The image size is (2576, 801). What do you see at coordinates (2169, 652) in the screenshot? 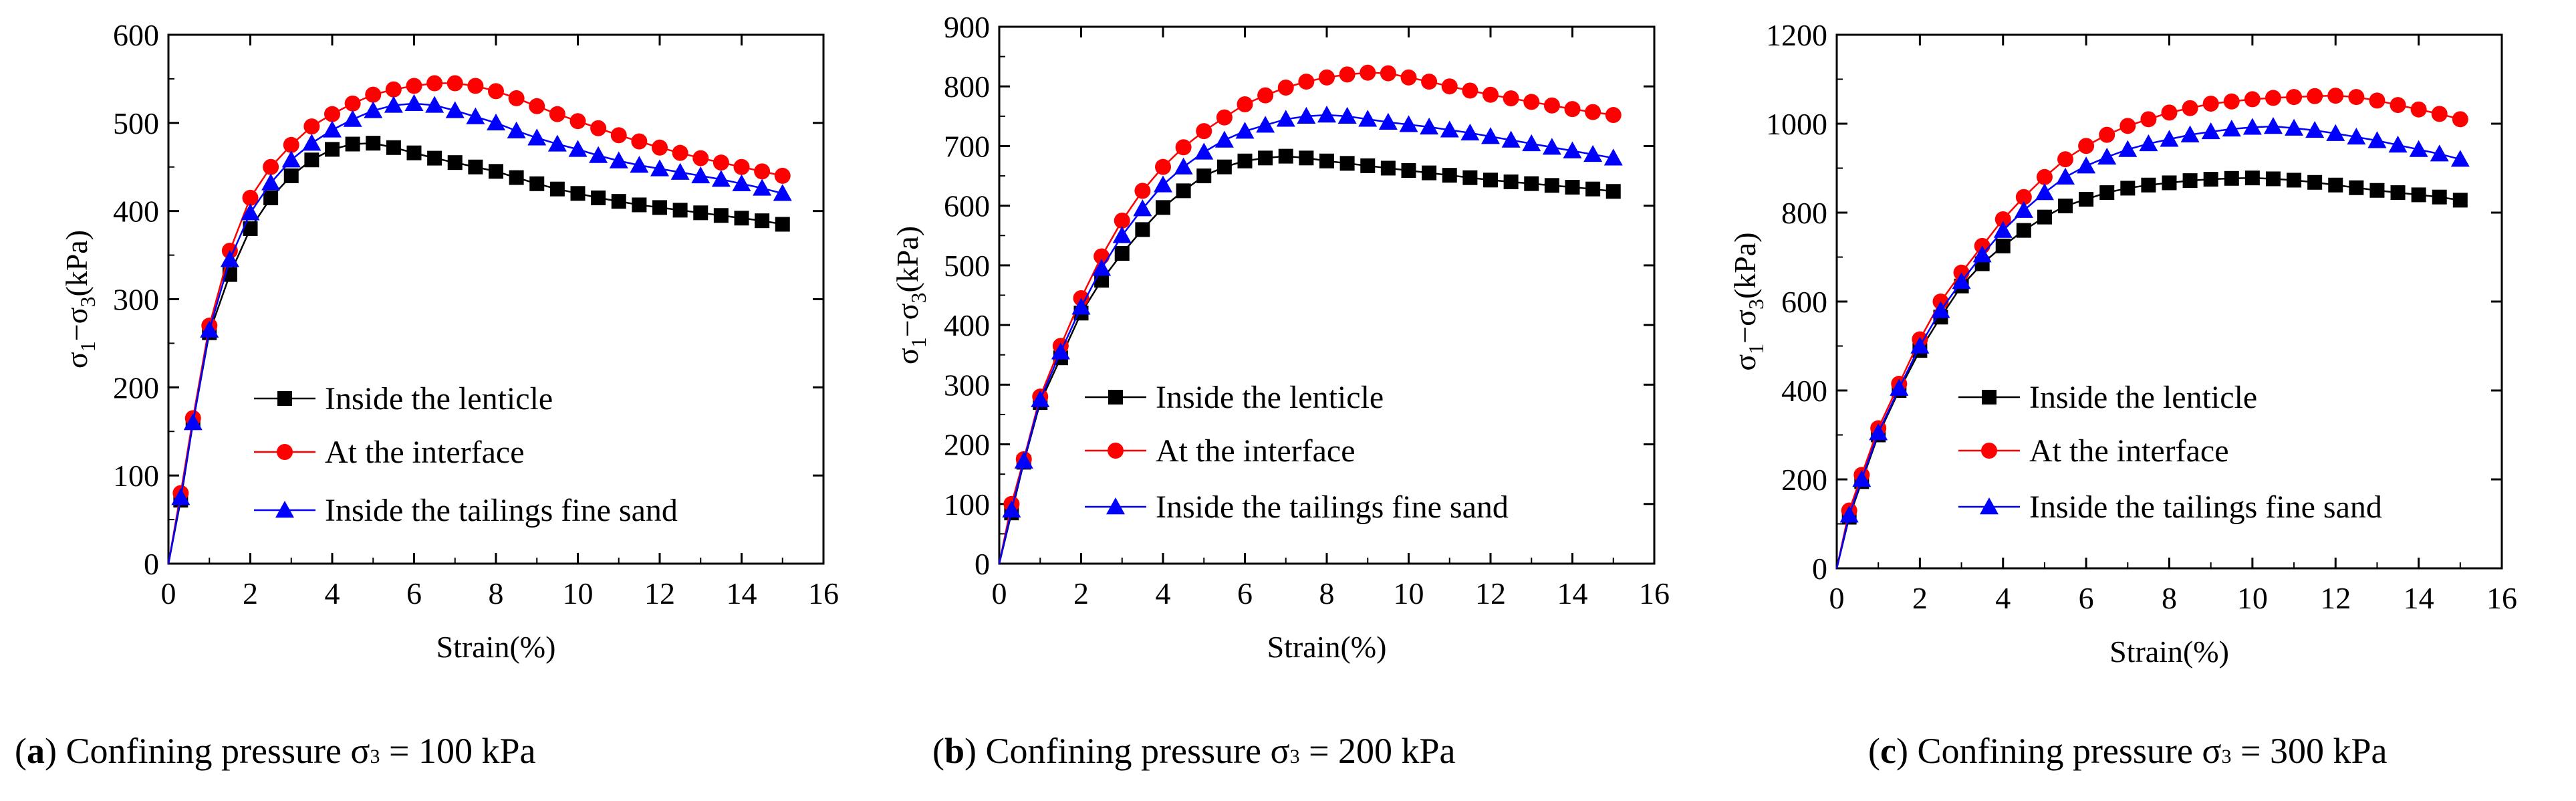
I see `x-axis-title: Strain(%)` at bounding box center [2169, 652].